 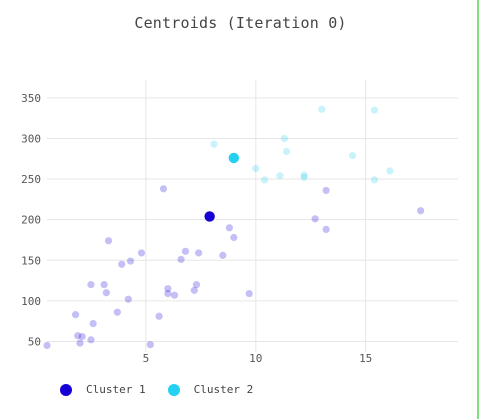 I want to click on y-tick-label: 150, so click(x=31, y=260).